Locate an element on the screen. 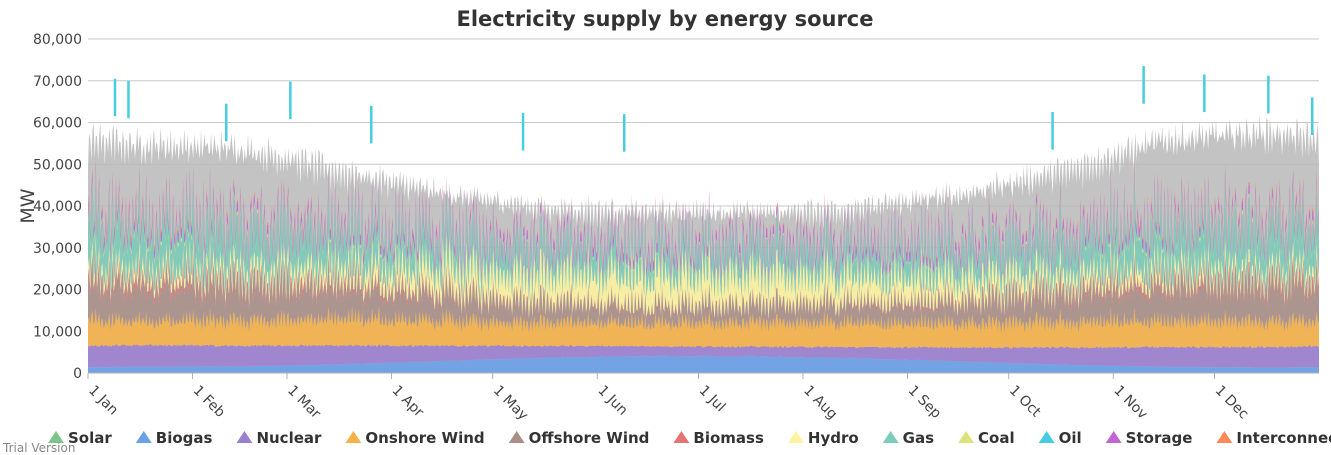 This screenshot has height=455, width=1331. legend-item-offshore-wind: Offshore Wind is located at coordinates (579, 438).